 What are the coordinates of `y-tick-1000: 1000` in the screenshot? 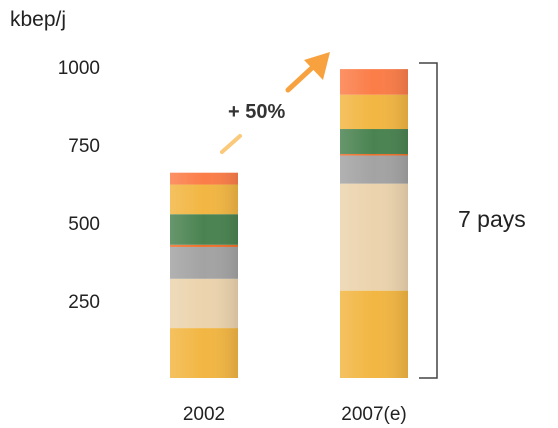 It's located at (78, 68).